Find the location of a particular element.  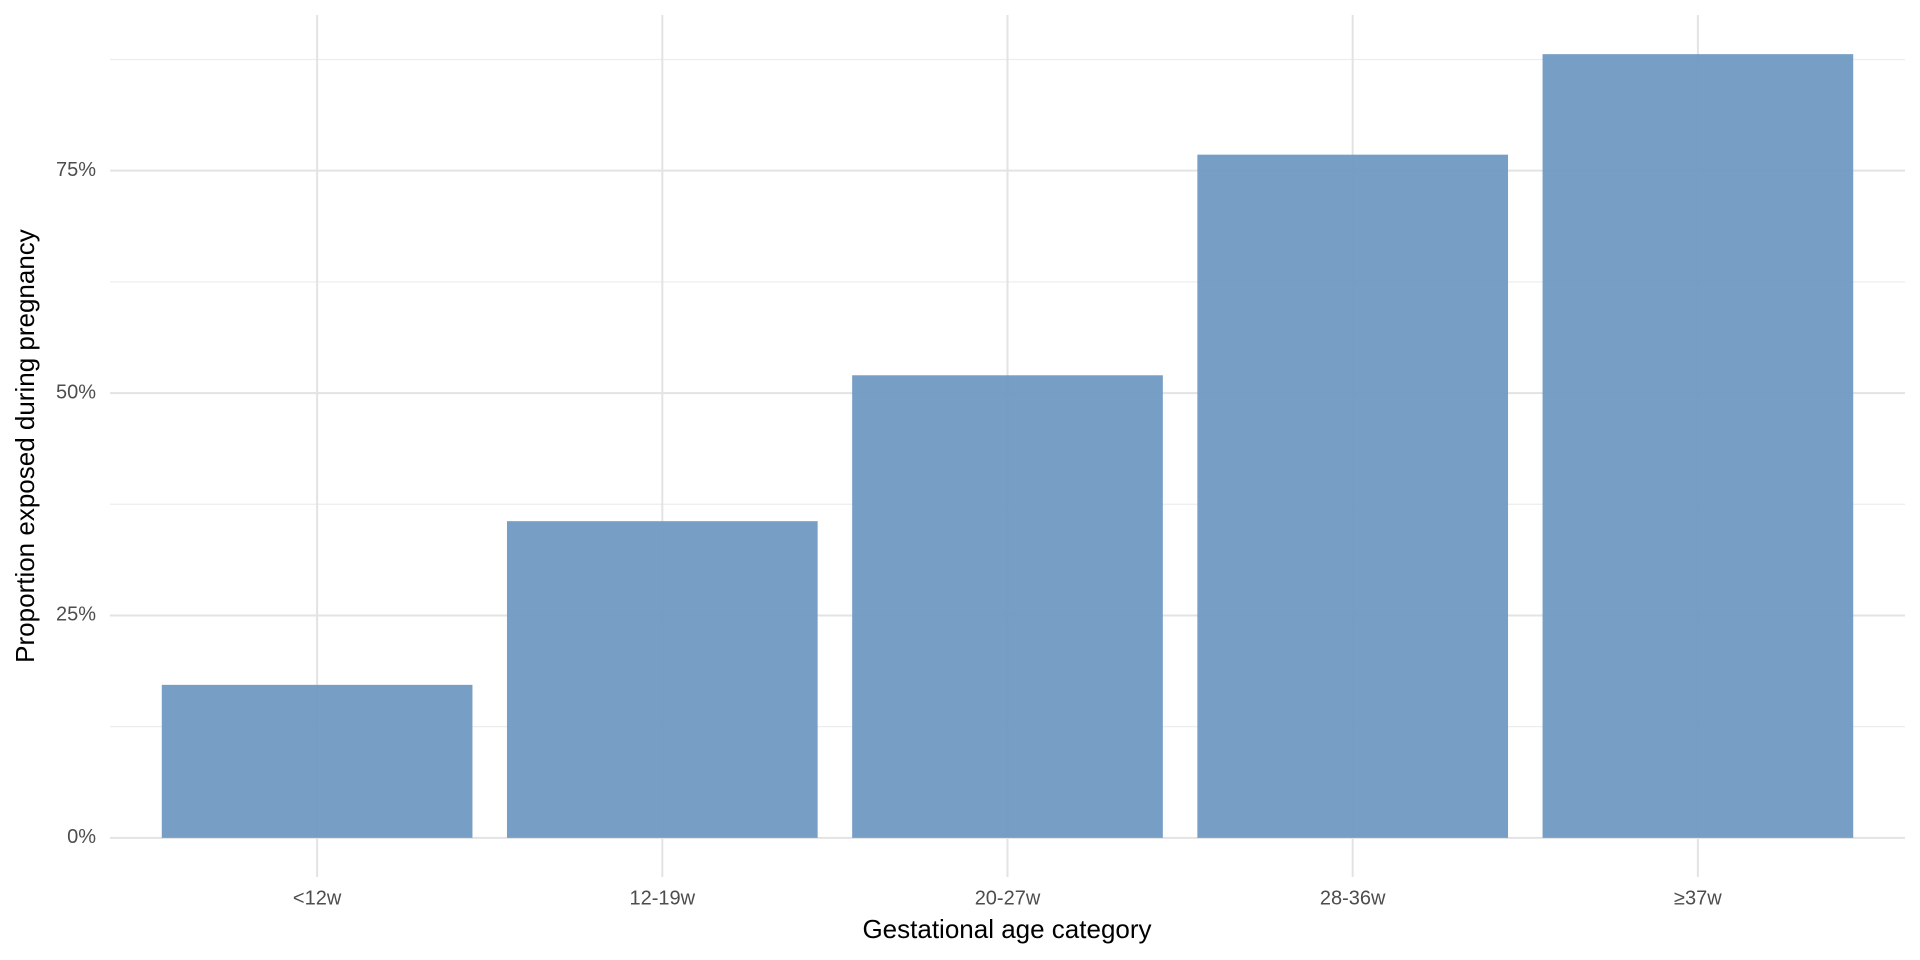

x-tick-label: 20-27w is located at coordinates (1008, 898).